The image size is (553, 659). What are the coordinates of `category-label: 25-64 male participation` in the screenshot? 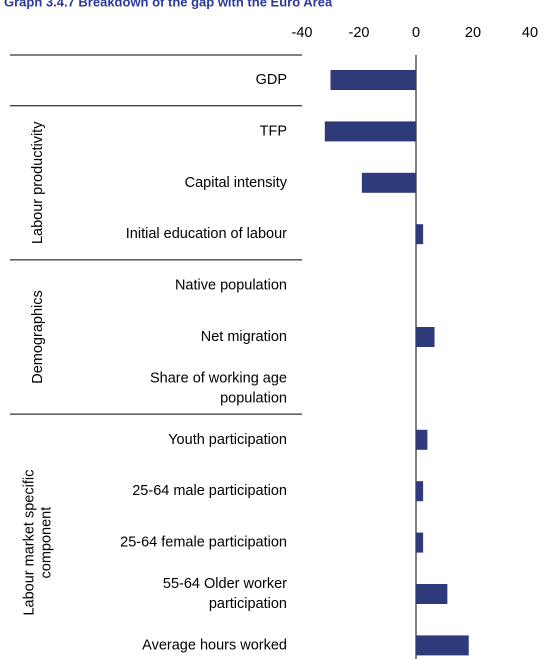 It's located at (209, 491).